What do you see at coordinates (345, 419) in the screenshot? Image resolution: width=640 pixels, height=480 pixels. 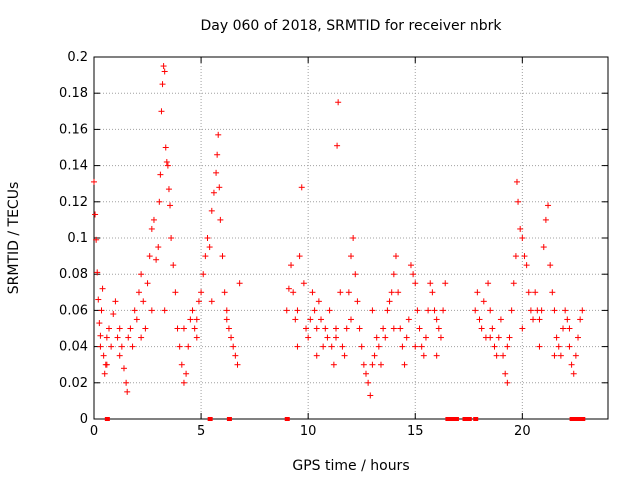 I see `zero-markers` at bounding box center [345, 419].